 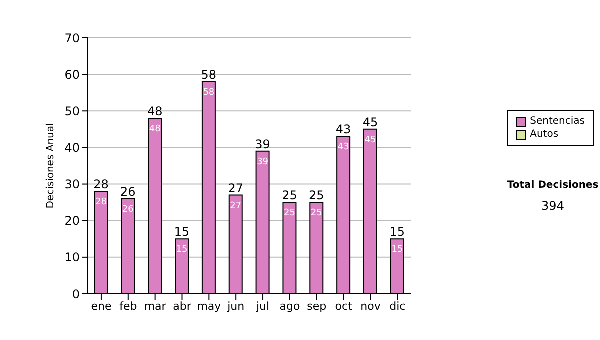 I want to click on y-tick-label: 50, so click(x=72, y=111).